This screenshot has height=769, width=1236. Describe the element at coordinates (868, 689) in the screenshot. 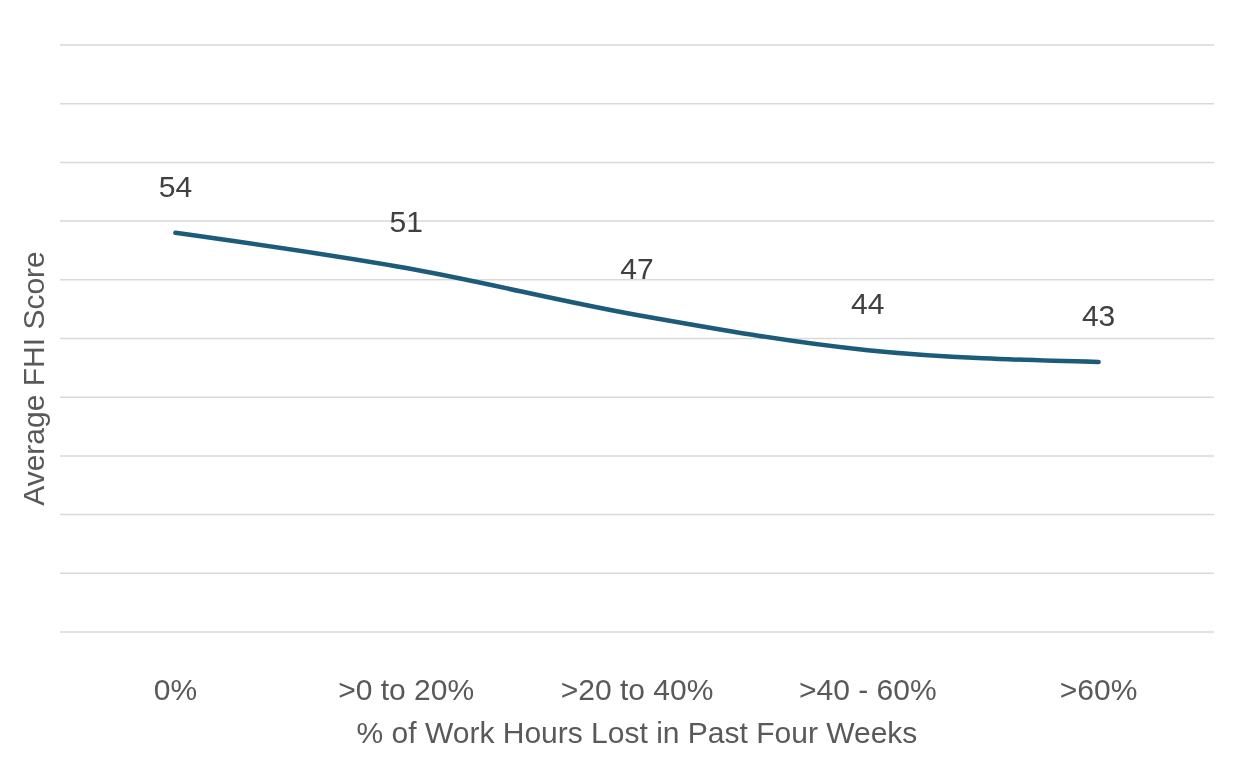

I see `x-tick-label: >40 - 60%` at that location.